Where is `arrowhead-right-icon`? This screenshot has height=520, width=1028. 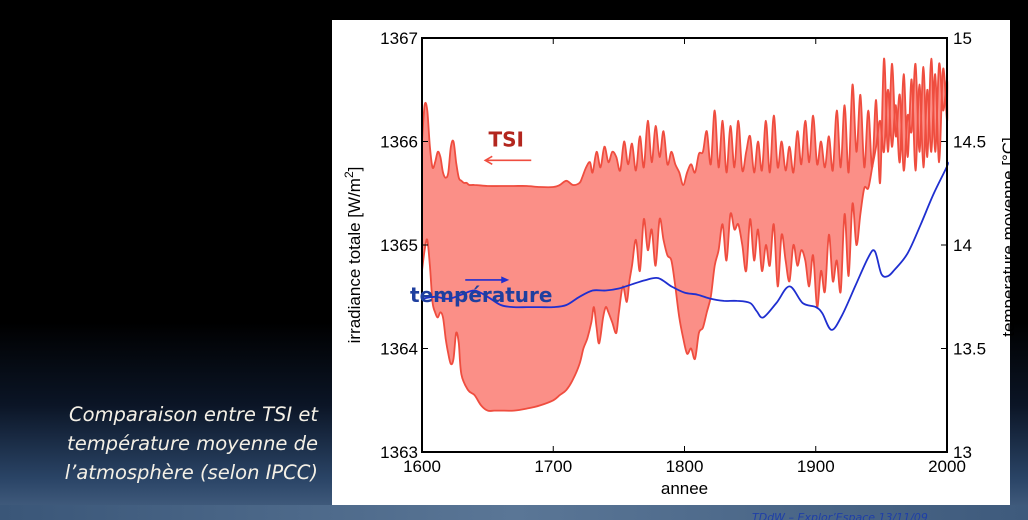 arrowhead-right-icon is located at coordinates (505, 280).